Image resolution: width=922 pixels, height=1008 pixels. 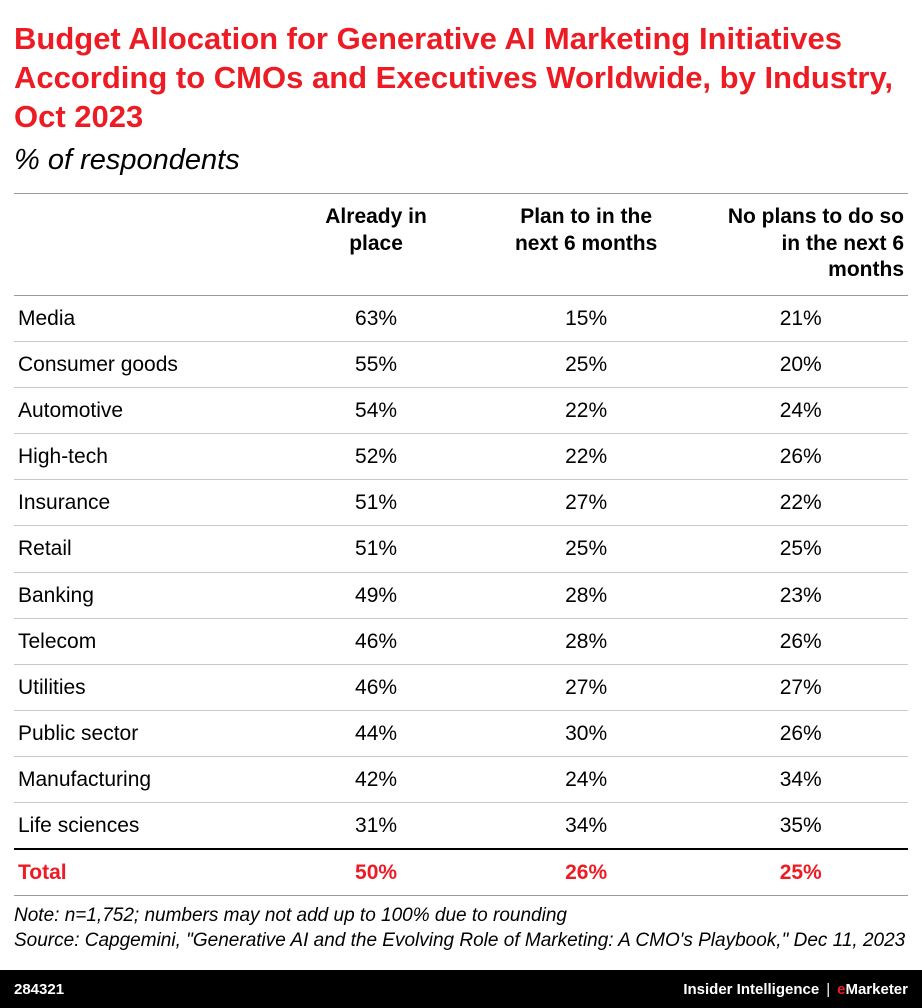 What do you see at coordinates (144, 457) in the screenshot?
I see `industry-label: High-tech` at bounding box center [144, 457].